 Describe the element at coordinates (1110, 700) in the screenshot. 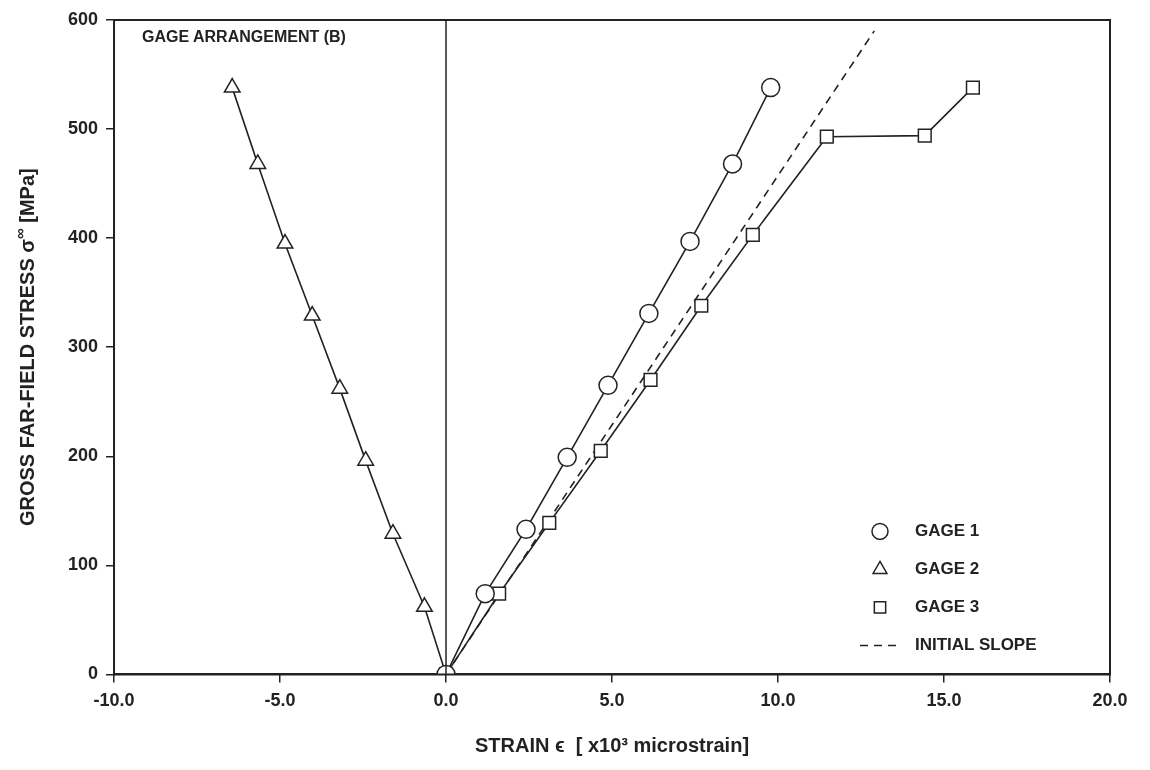

I see `x-tick-label: 20.0` at that location.